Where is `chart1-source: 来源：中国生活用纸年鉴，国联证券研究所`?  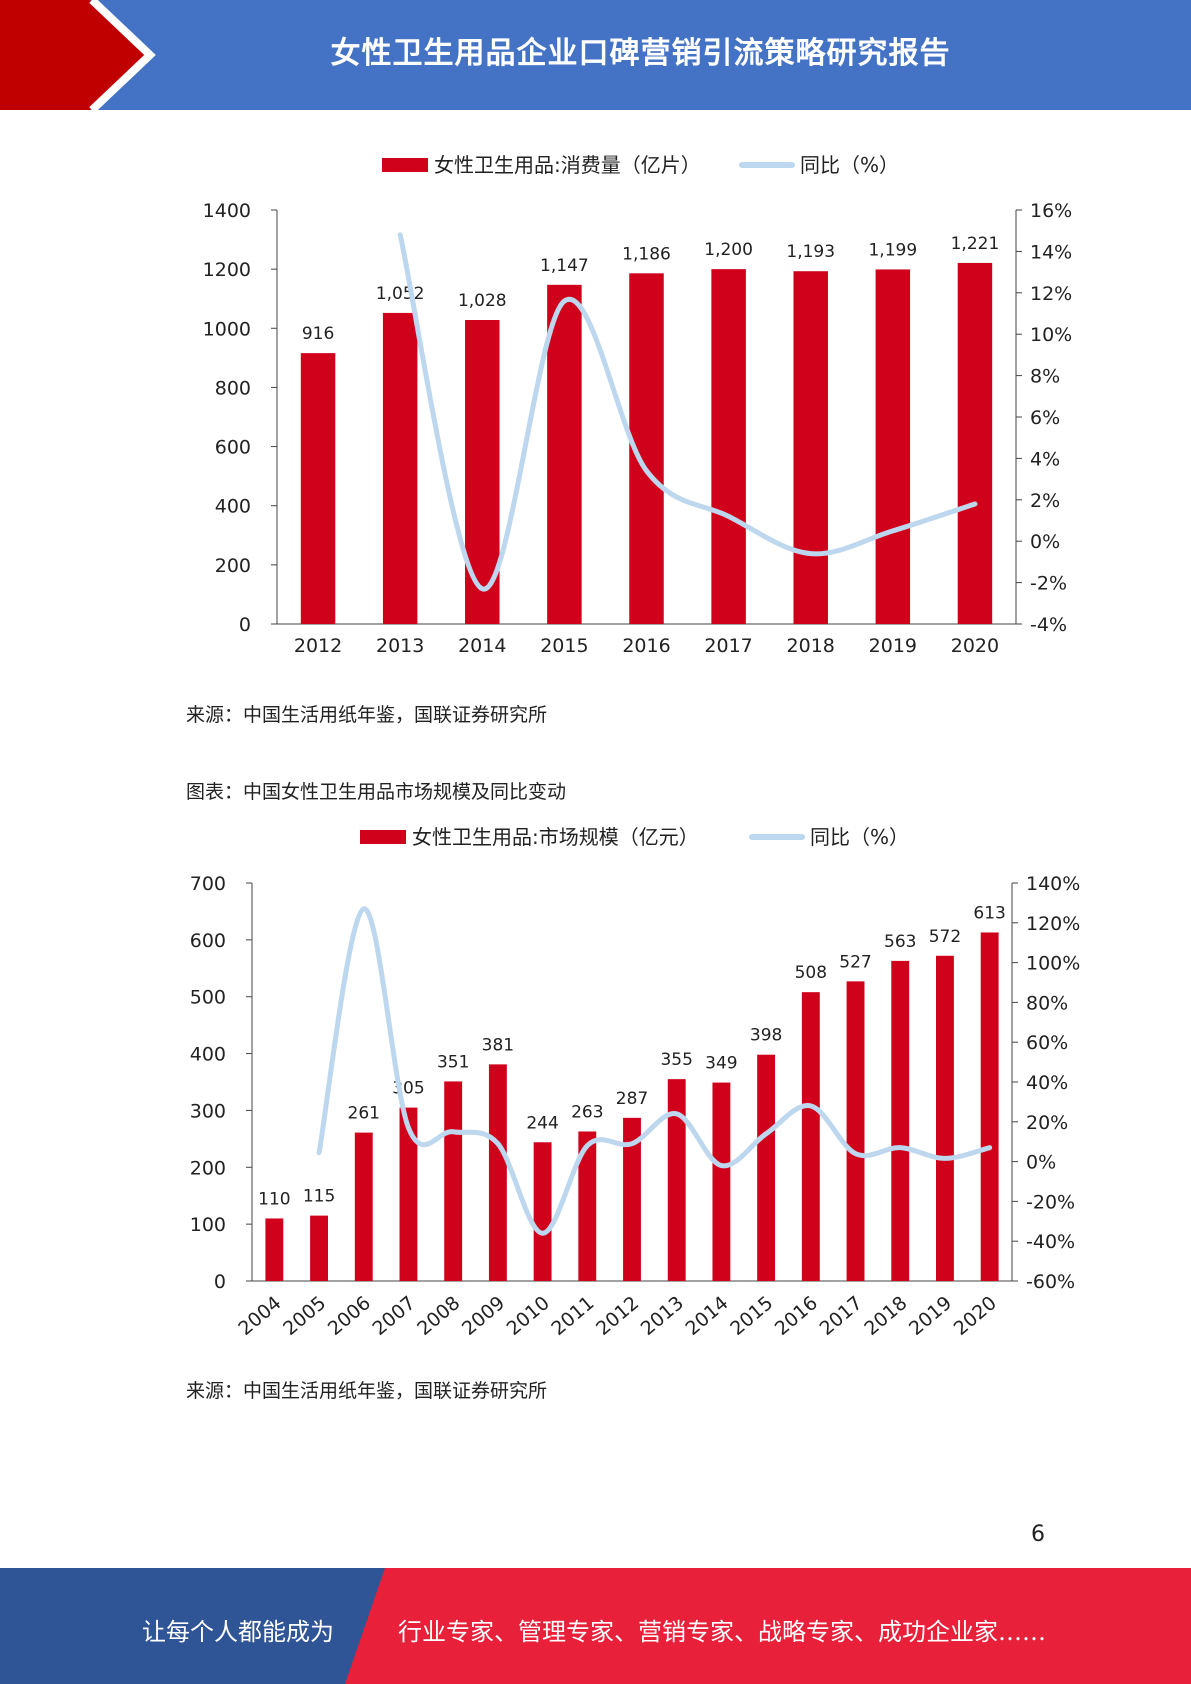 chart1-source: 来源：中国生活用纸年鉴，国联证券研究所 is located at coordinates (367, 715).